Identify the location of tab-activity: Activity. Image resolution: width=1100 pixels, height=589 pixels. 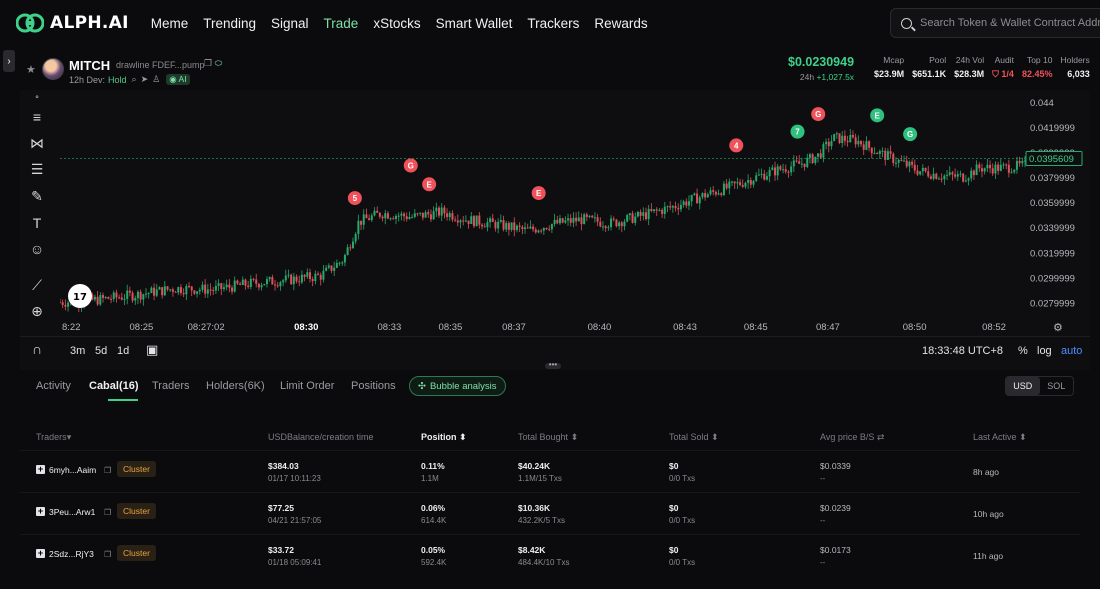
(53, 386).